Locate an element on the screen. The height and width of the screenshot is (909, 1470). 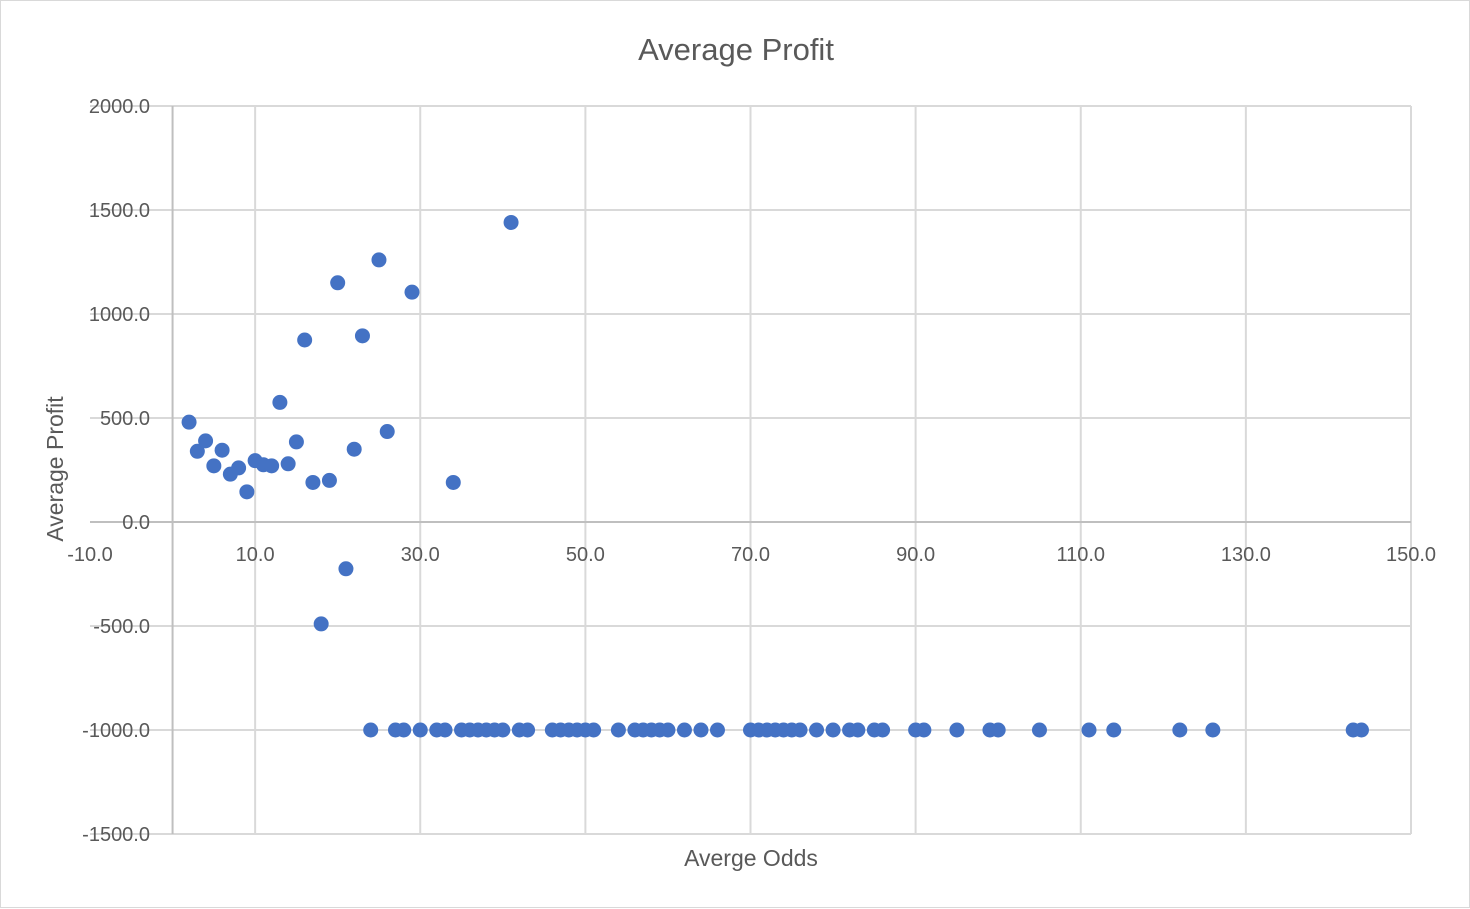
y-tick-label: -1000.0 is located at coordinates (116, 731).